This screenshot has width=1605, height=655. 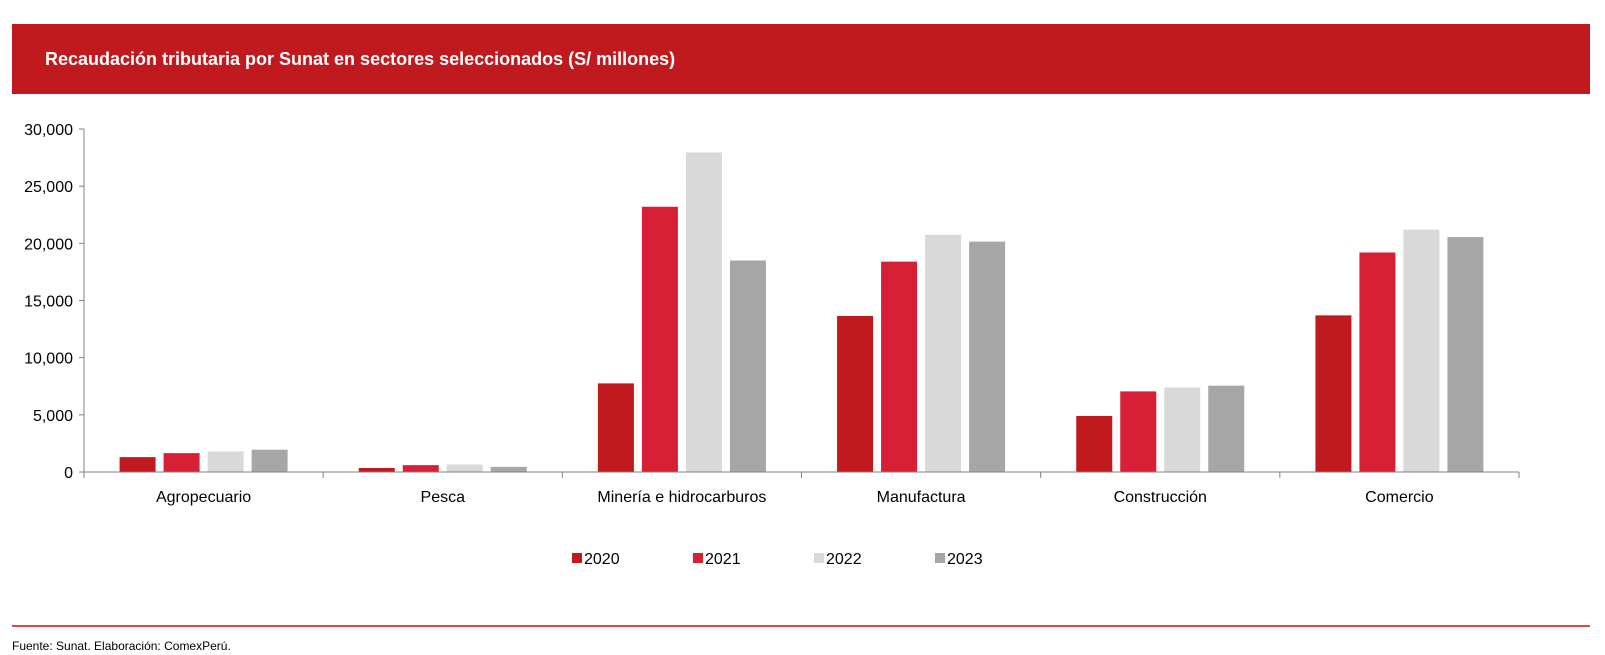 I want to click on y-tick-label: 25,000, so click(x=48, y=187).